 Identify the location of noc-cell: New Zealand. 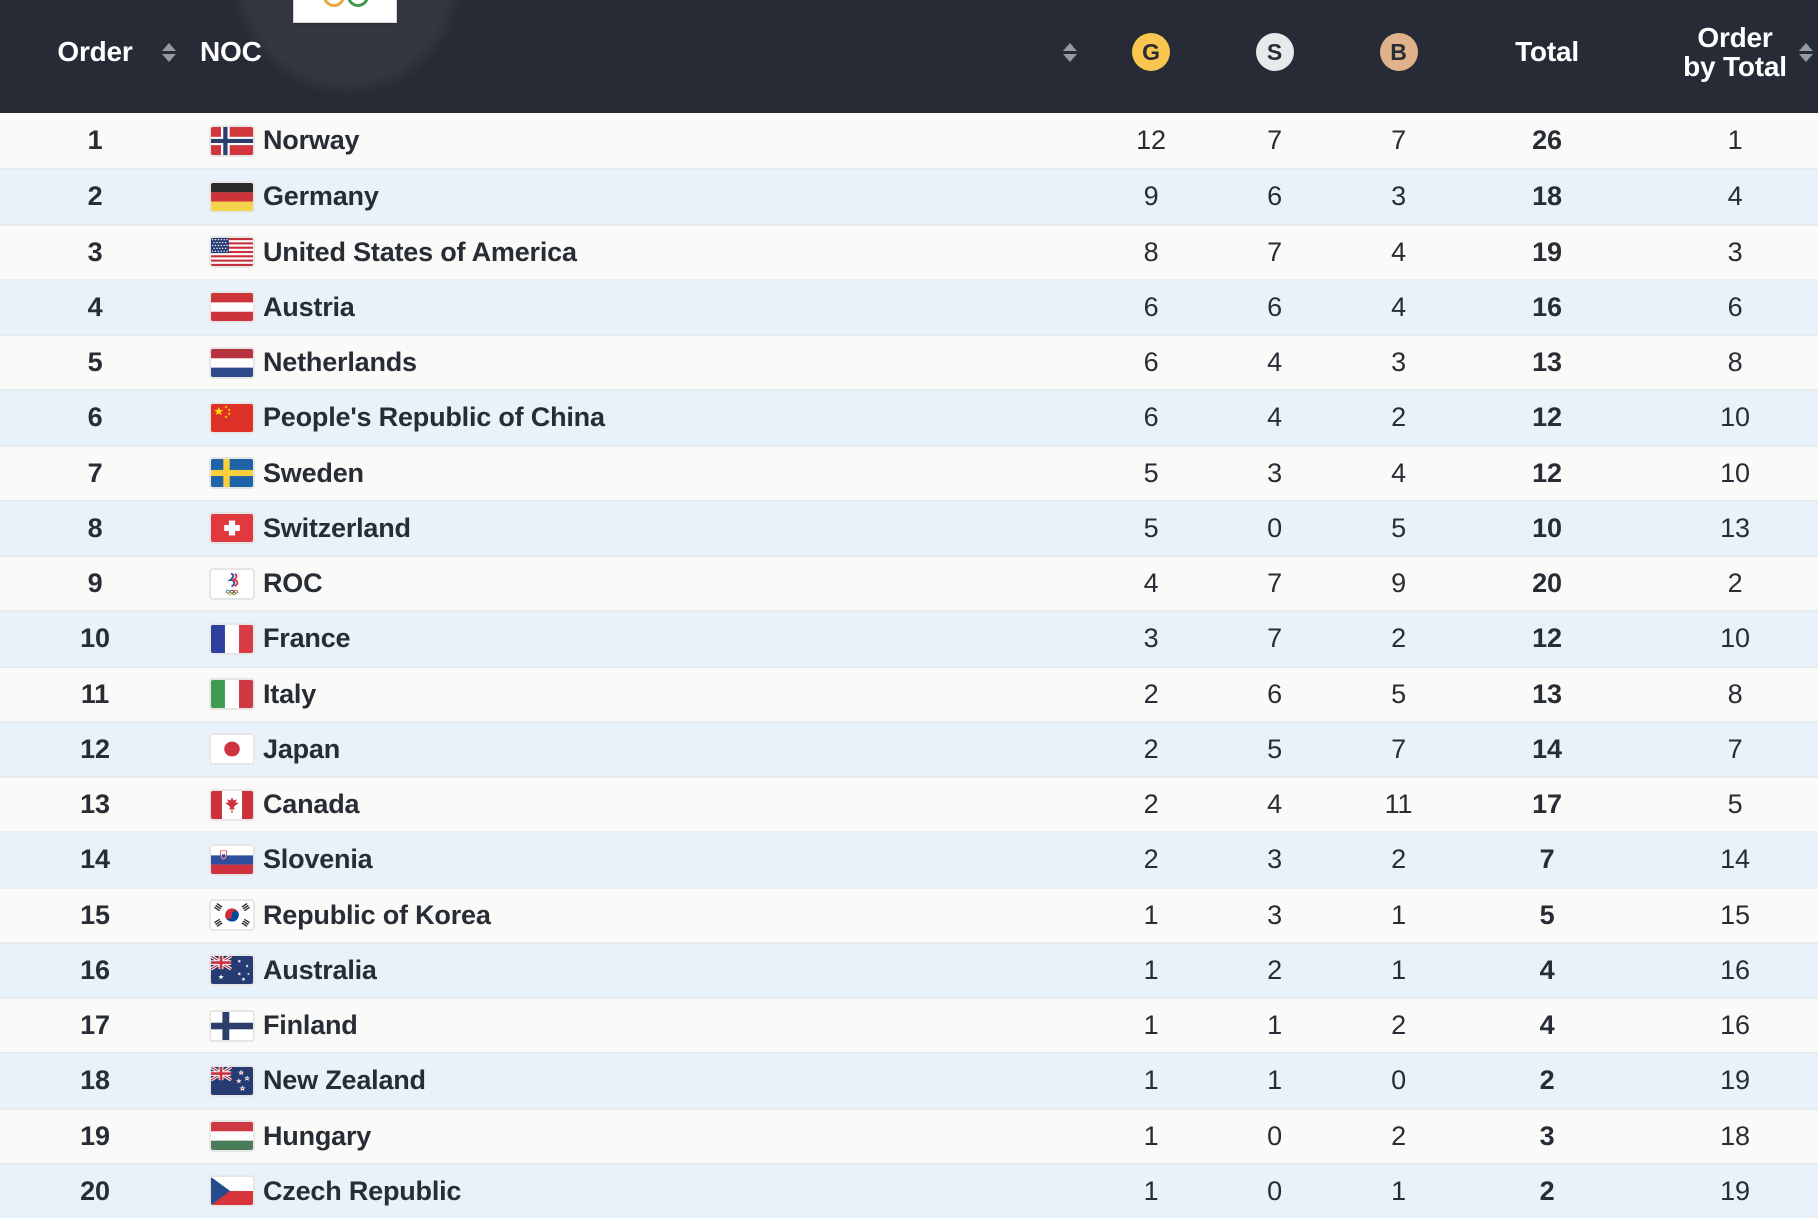
(640, 1080).